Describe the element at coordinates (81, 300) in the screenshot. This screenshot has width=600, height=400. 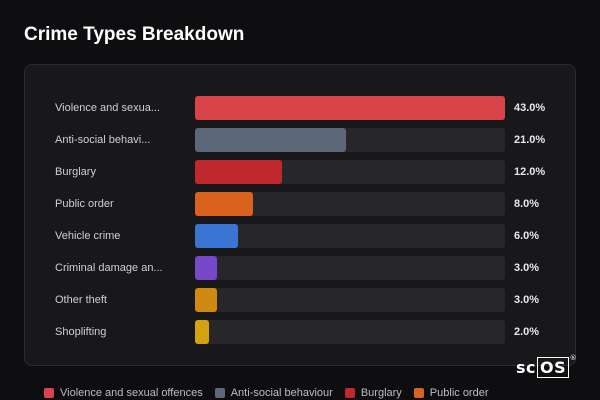
I see `bar-label: Other theft` at that location.